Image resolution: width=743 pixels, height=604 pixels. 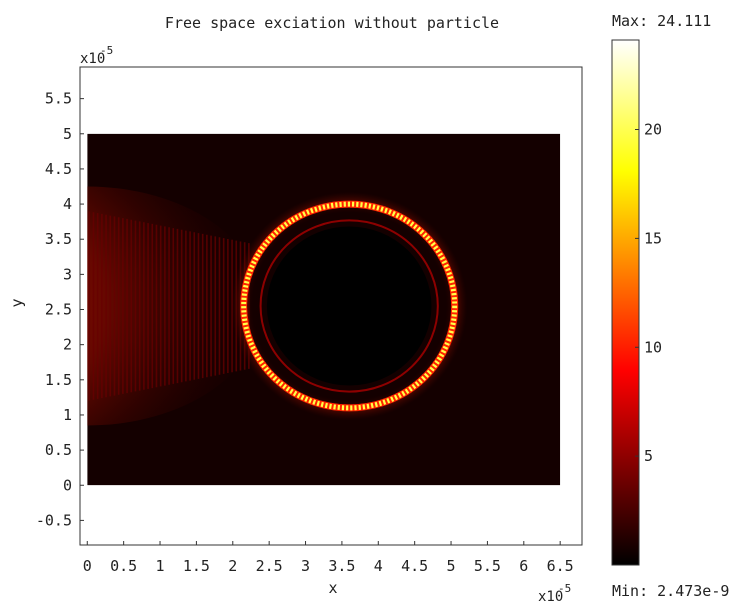 What do you see at coordinates (648, 456) in the screenshot?
I see `colorbar-tick-label: 5` at bounding box center [648, 456].